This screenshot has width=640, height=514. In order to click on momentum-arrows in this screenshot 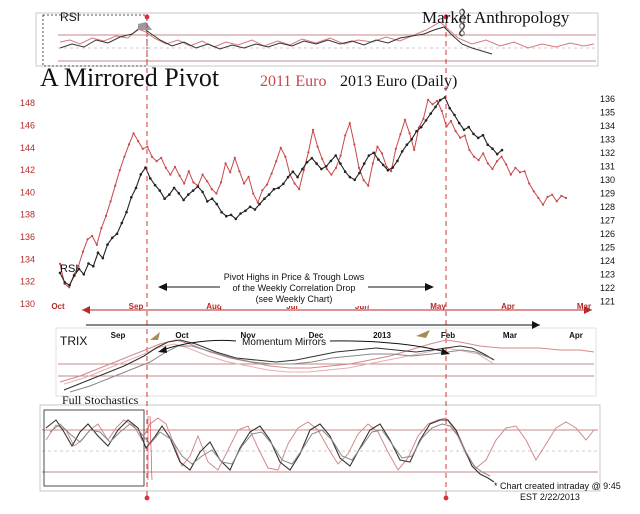, I will do `click(300, 342)`.